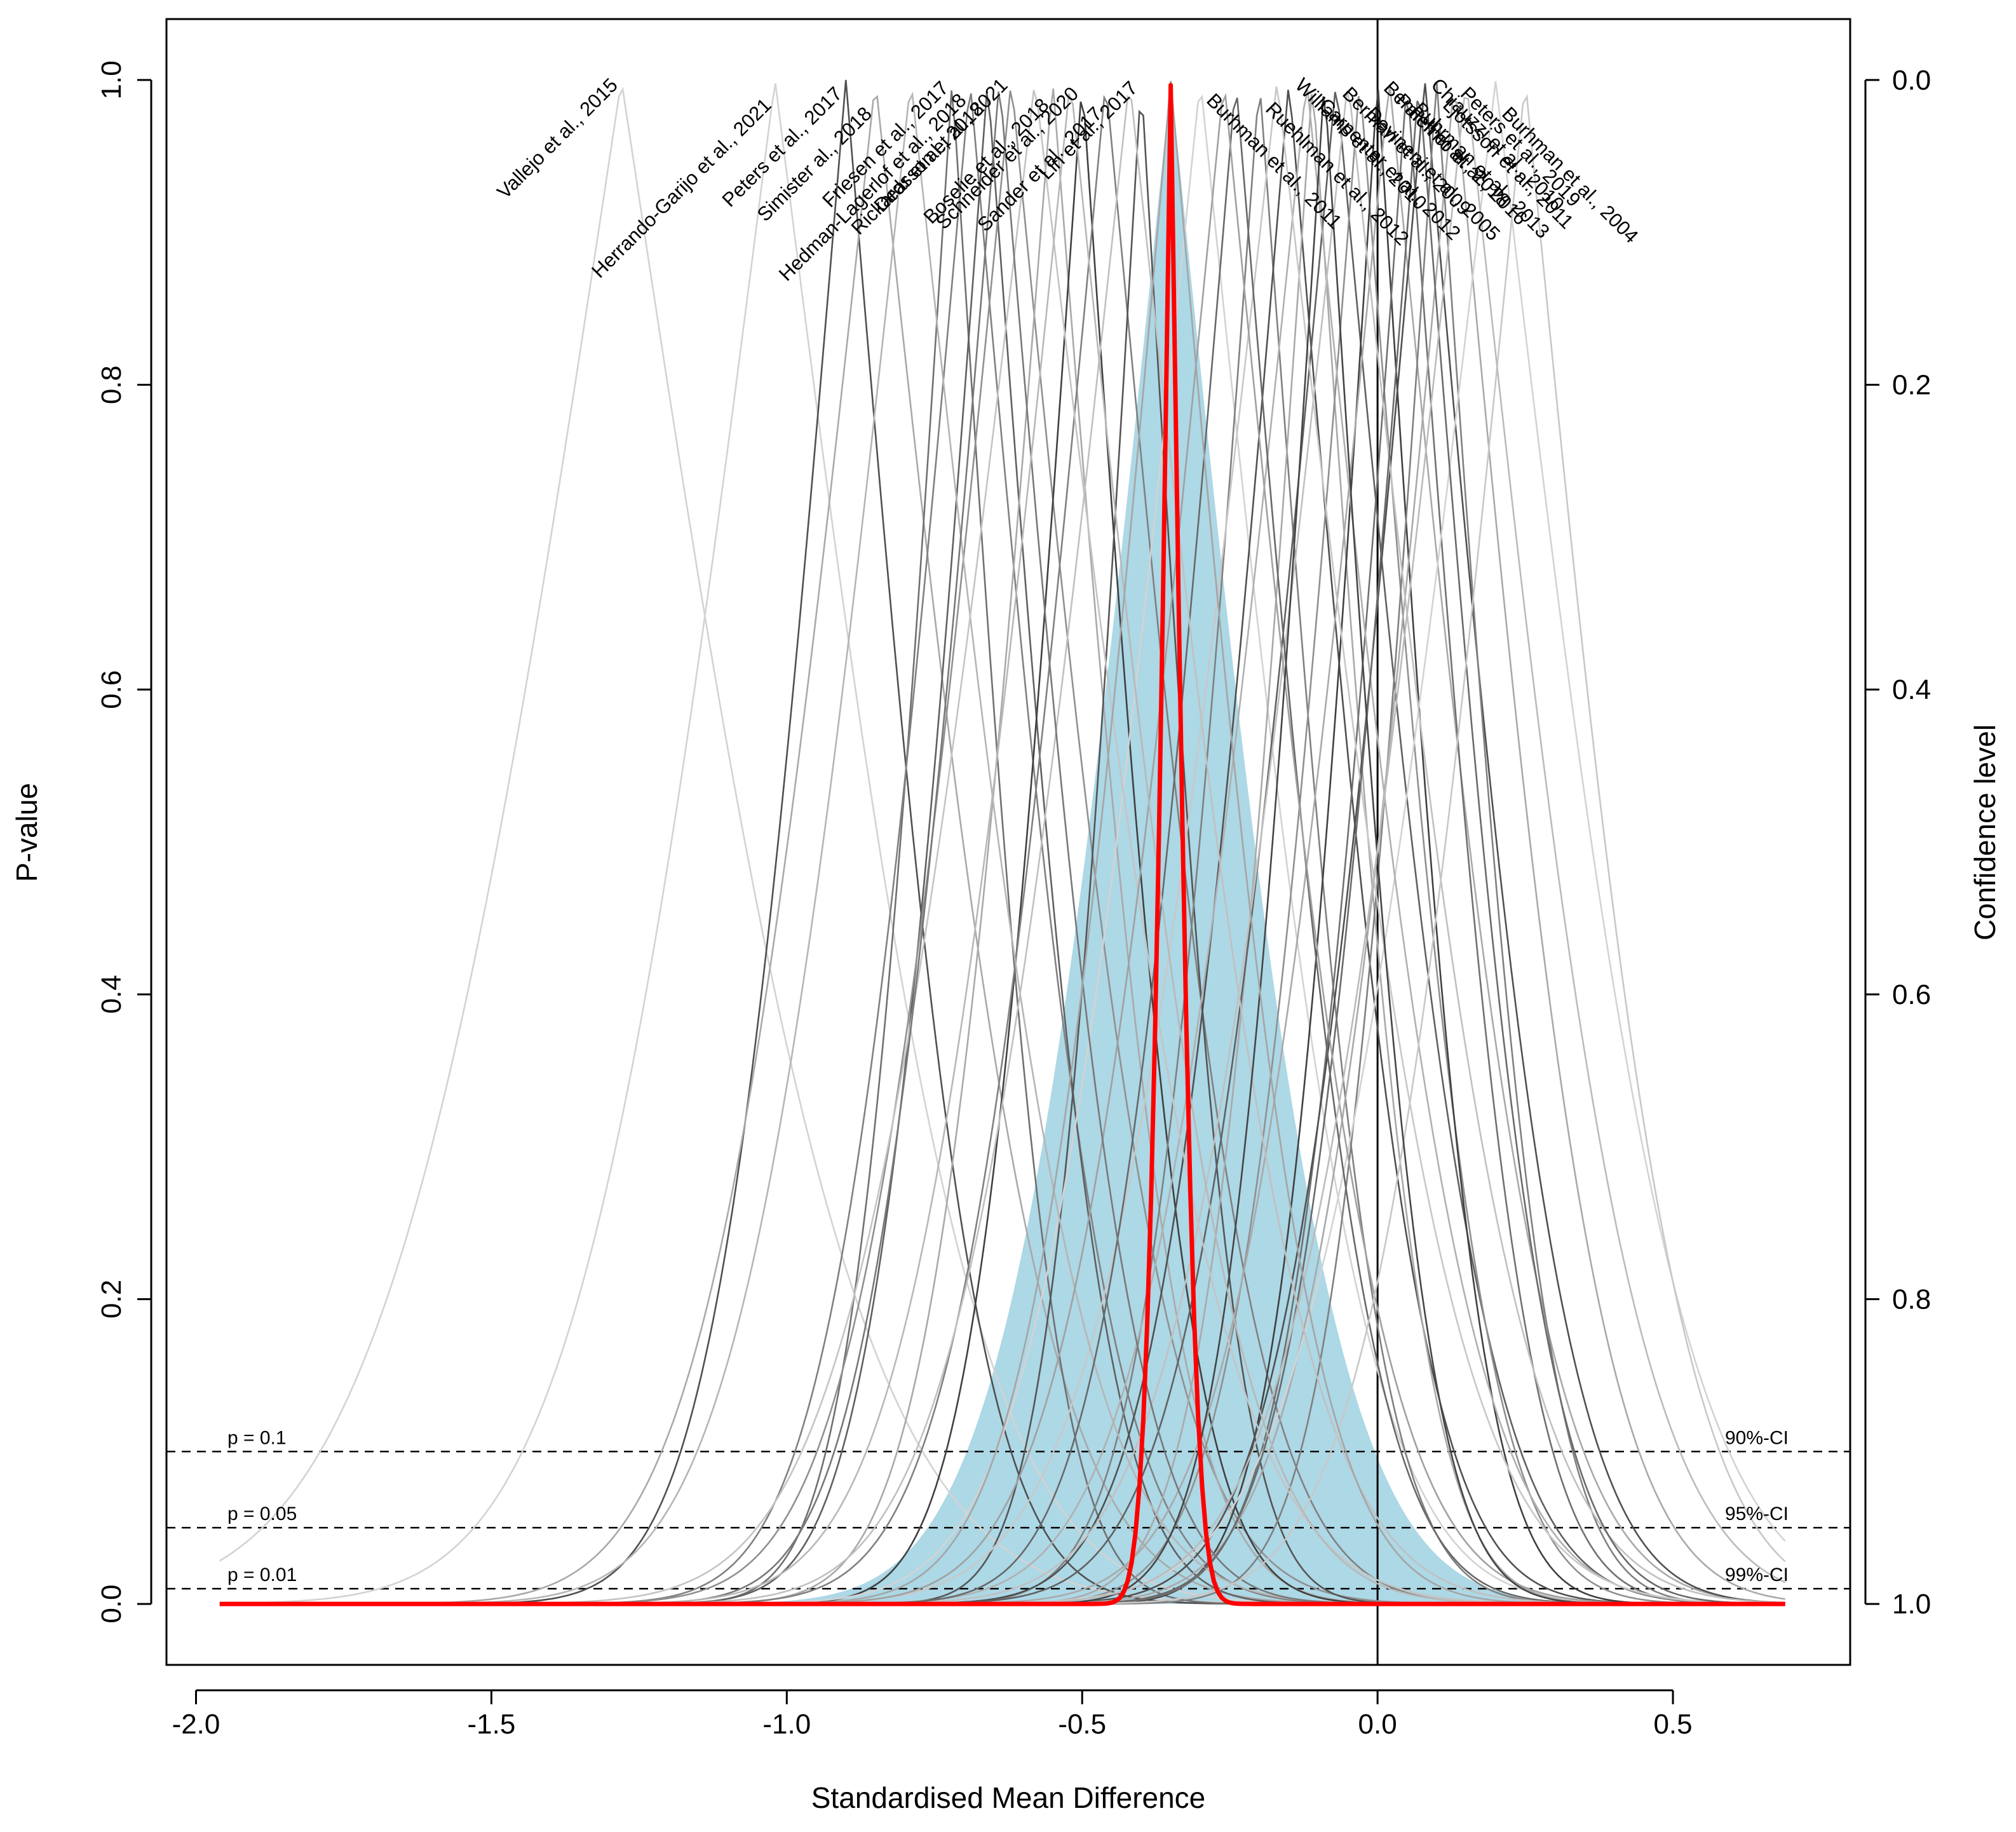 This screenshot has width=2016, height=1832. What do you see at coordinates (1911, 1299) in the screenshot?
I see `y2-tick-label: 0.8` at bounding box center [1911, 1299].